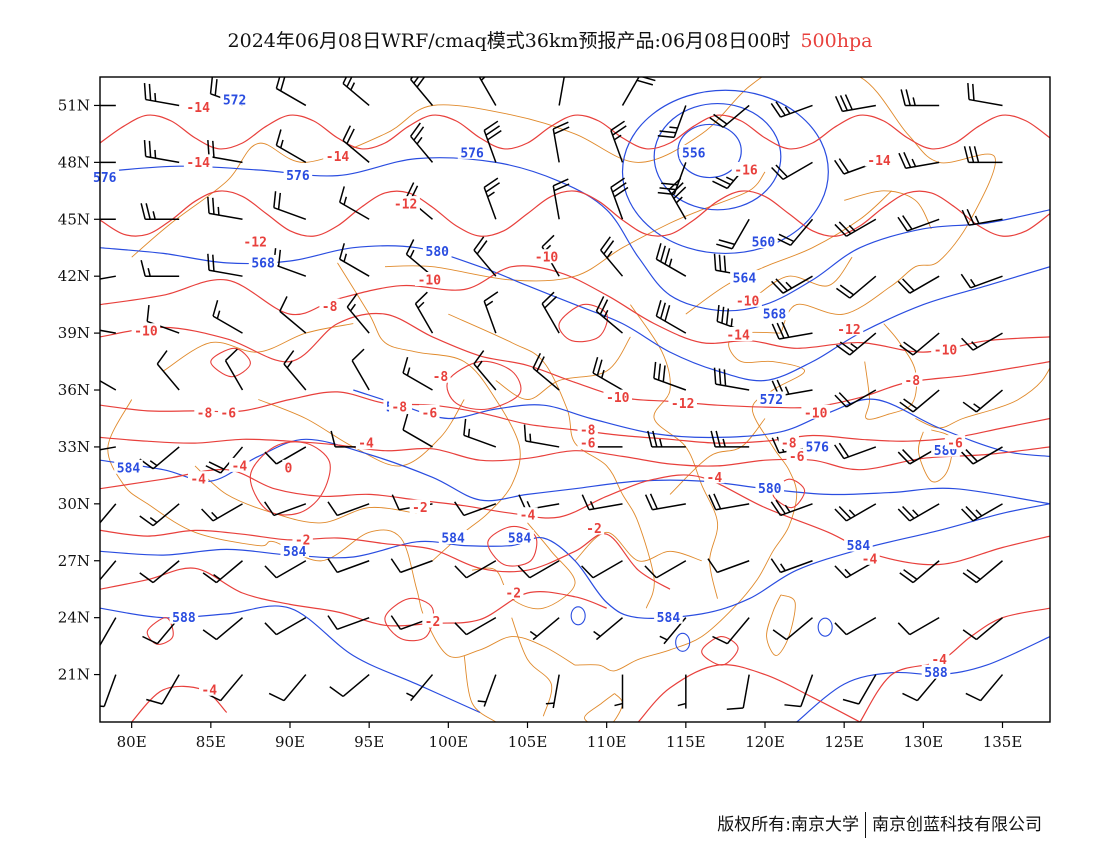 The image size is (1100, 850). I want to click on lat-tick-label: 24N, so click(74, 618).